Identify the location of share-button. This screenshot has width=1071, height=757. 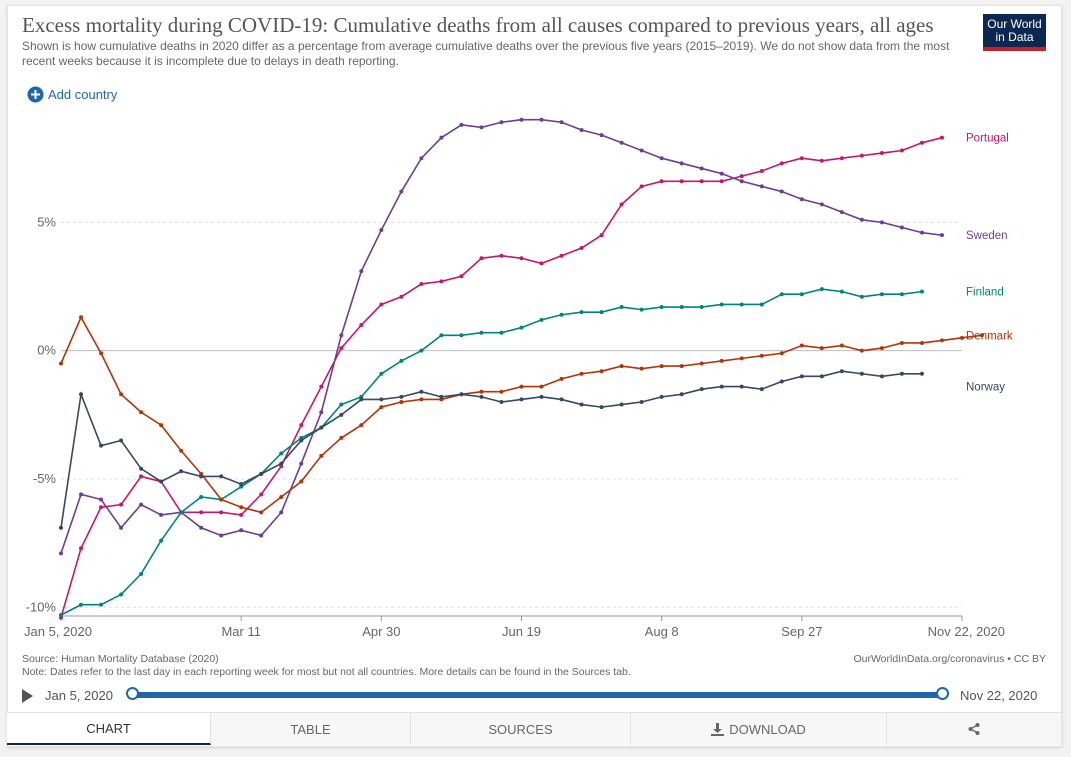
(974, 729).